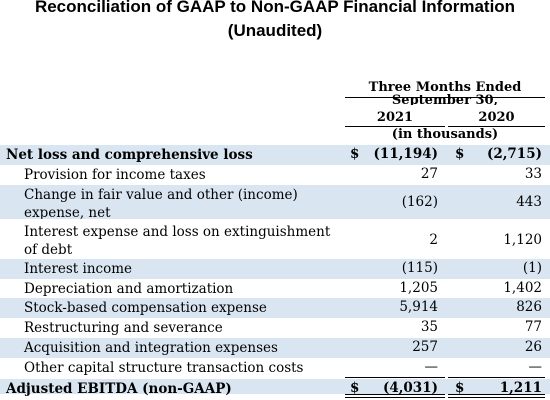 The image size is (550, 400). Describe the element at coordinates (535, 367) in the screenshot. I see `value-2020: —` at that location.